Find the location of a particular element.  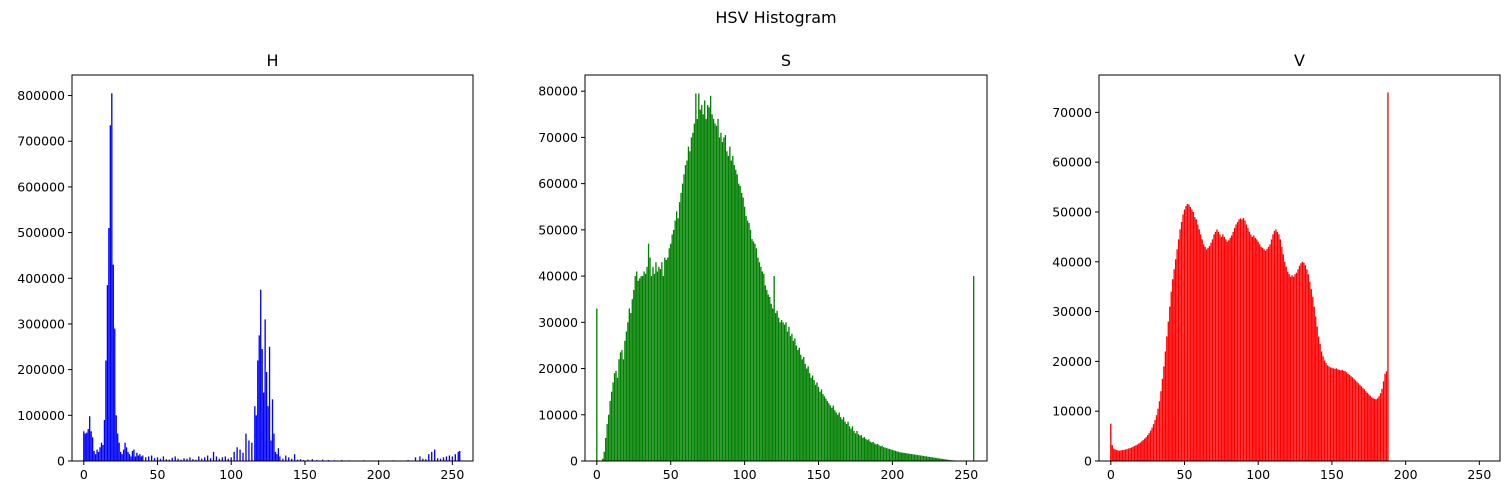

y-tick-label: 200000 is located at coordinates (41, 369).